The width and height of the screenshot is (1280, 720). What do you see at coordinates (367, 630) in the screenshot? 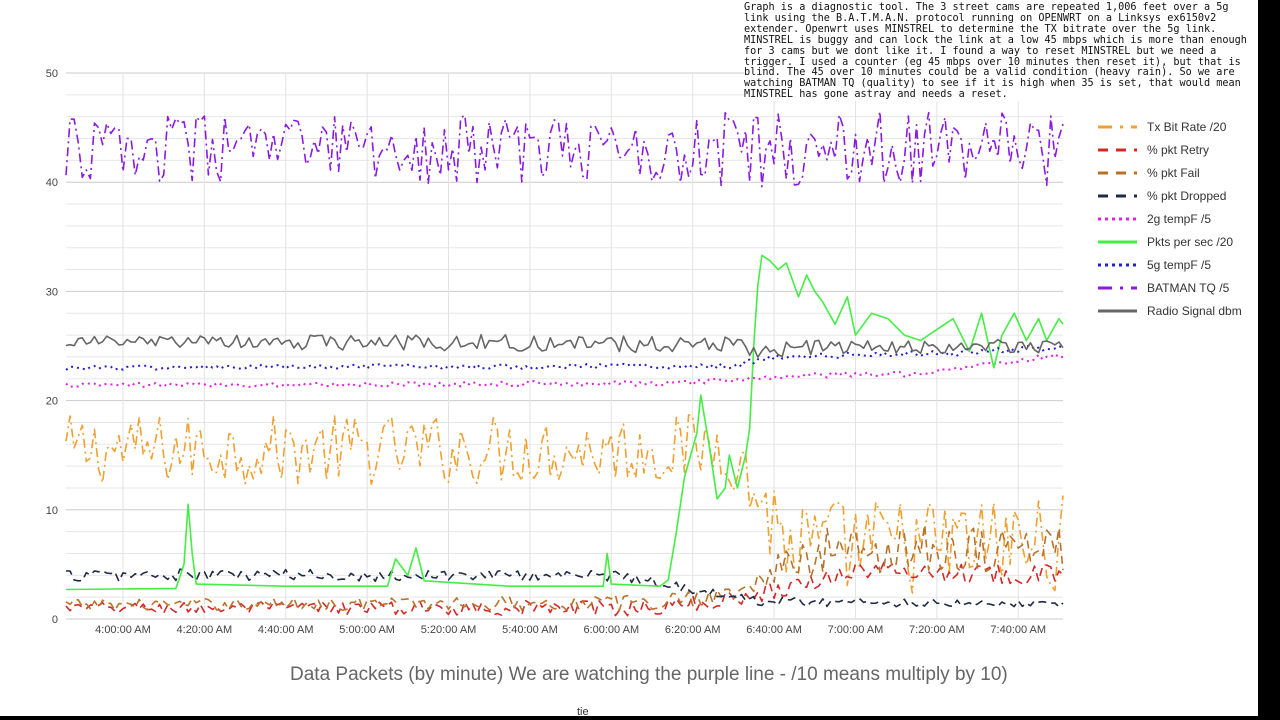
I see `x-tick-label: 5:00:00 AM` at bounding box center [367, 630].